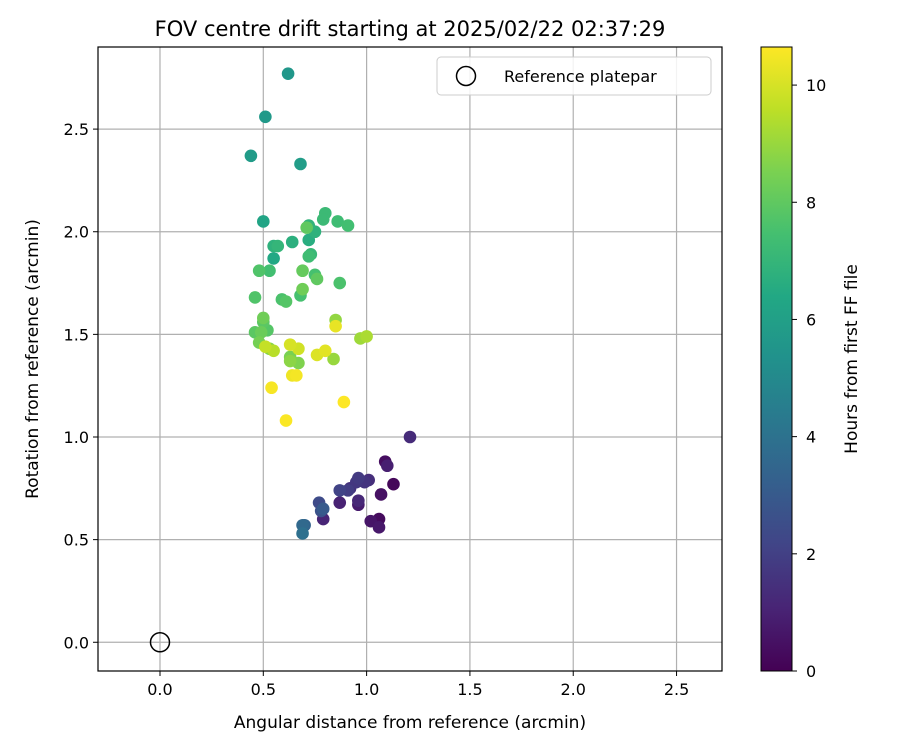 The image size is (900, 750). Describe the element at coordinates (159, 689) in the screenshot. I see `x-tick-label: 0.0` at that location.